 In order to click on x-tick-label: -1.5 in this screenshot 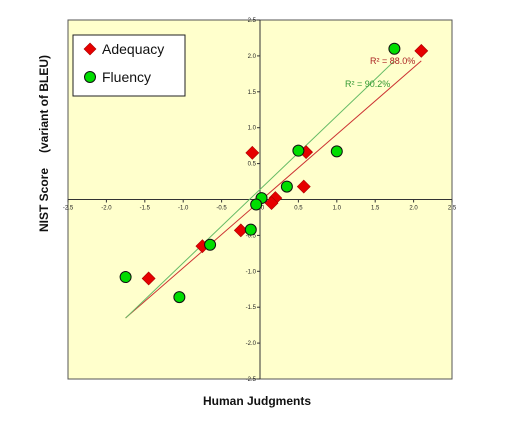, I will do `click(145, 209)`.